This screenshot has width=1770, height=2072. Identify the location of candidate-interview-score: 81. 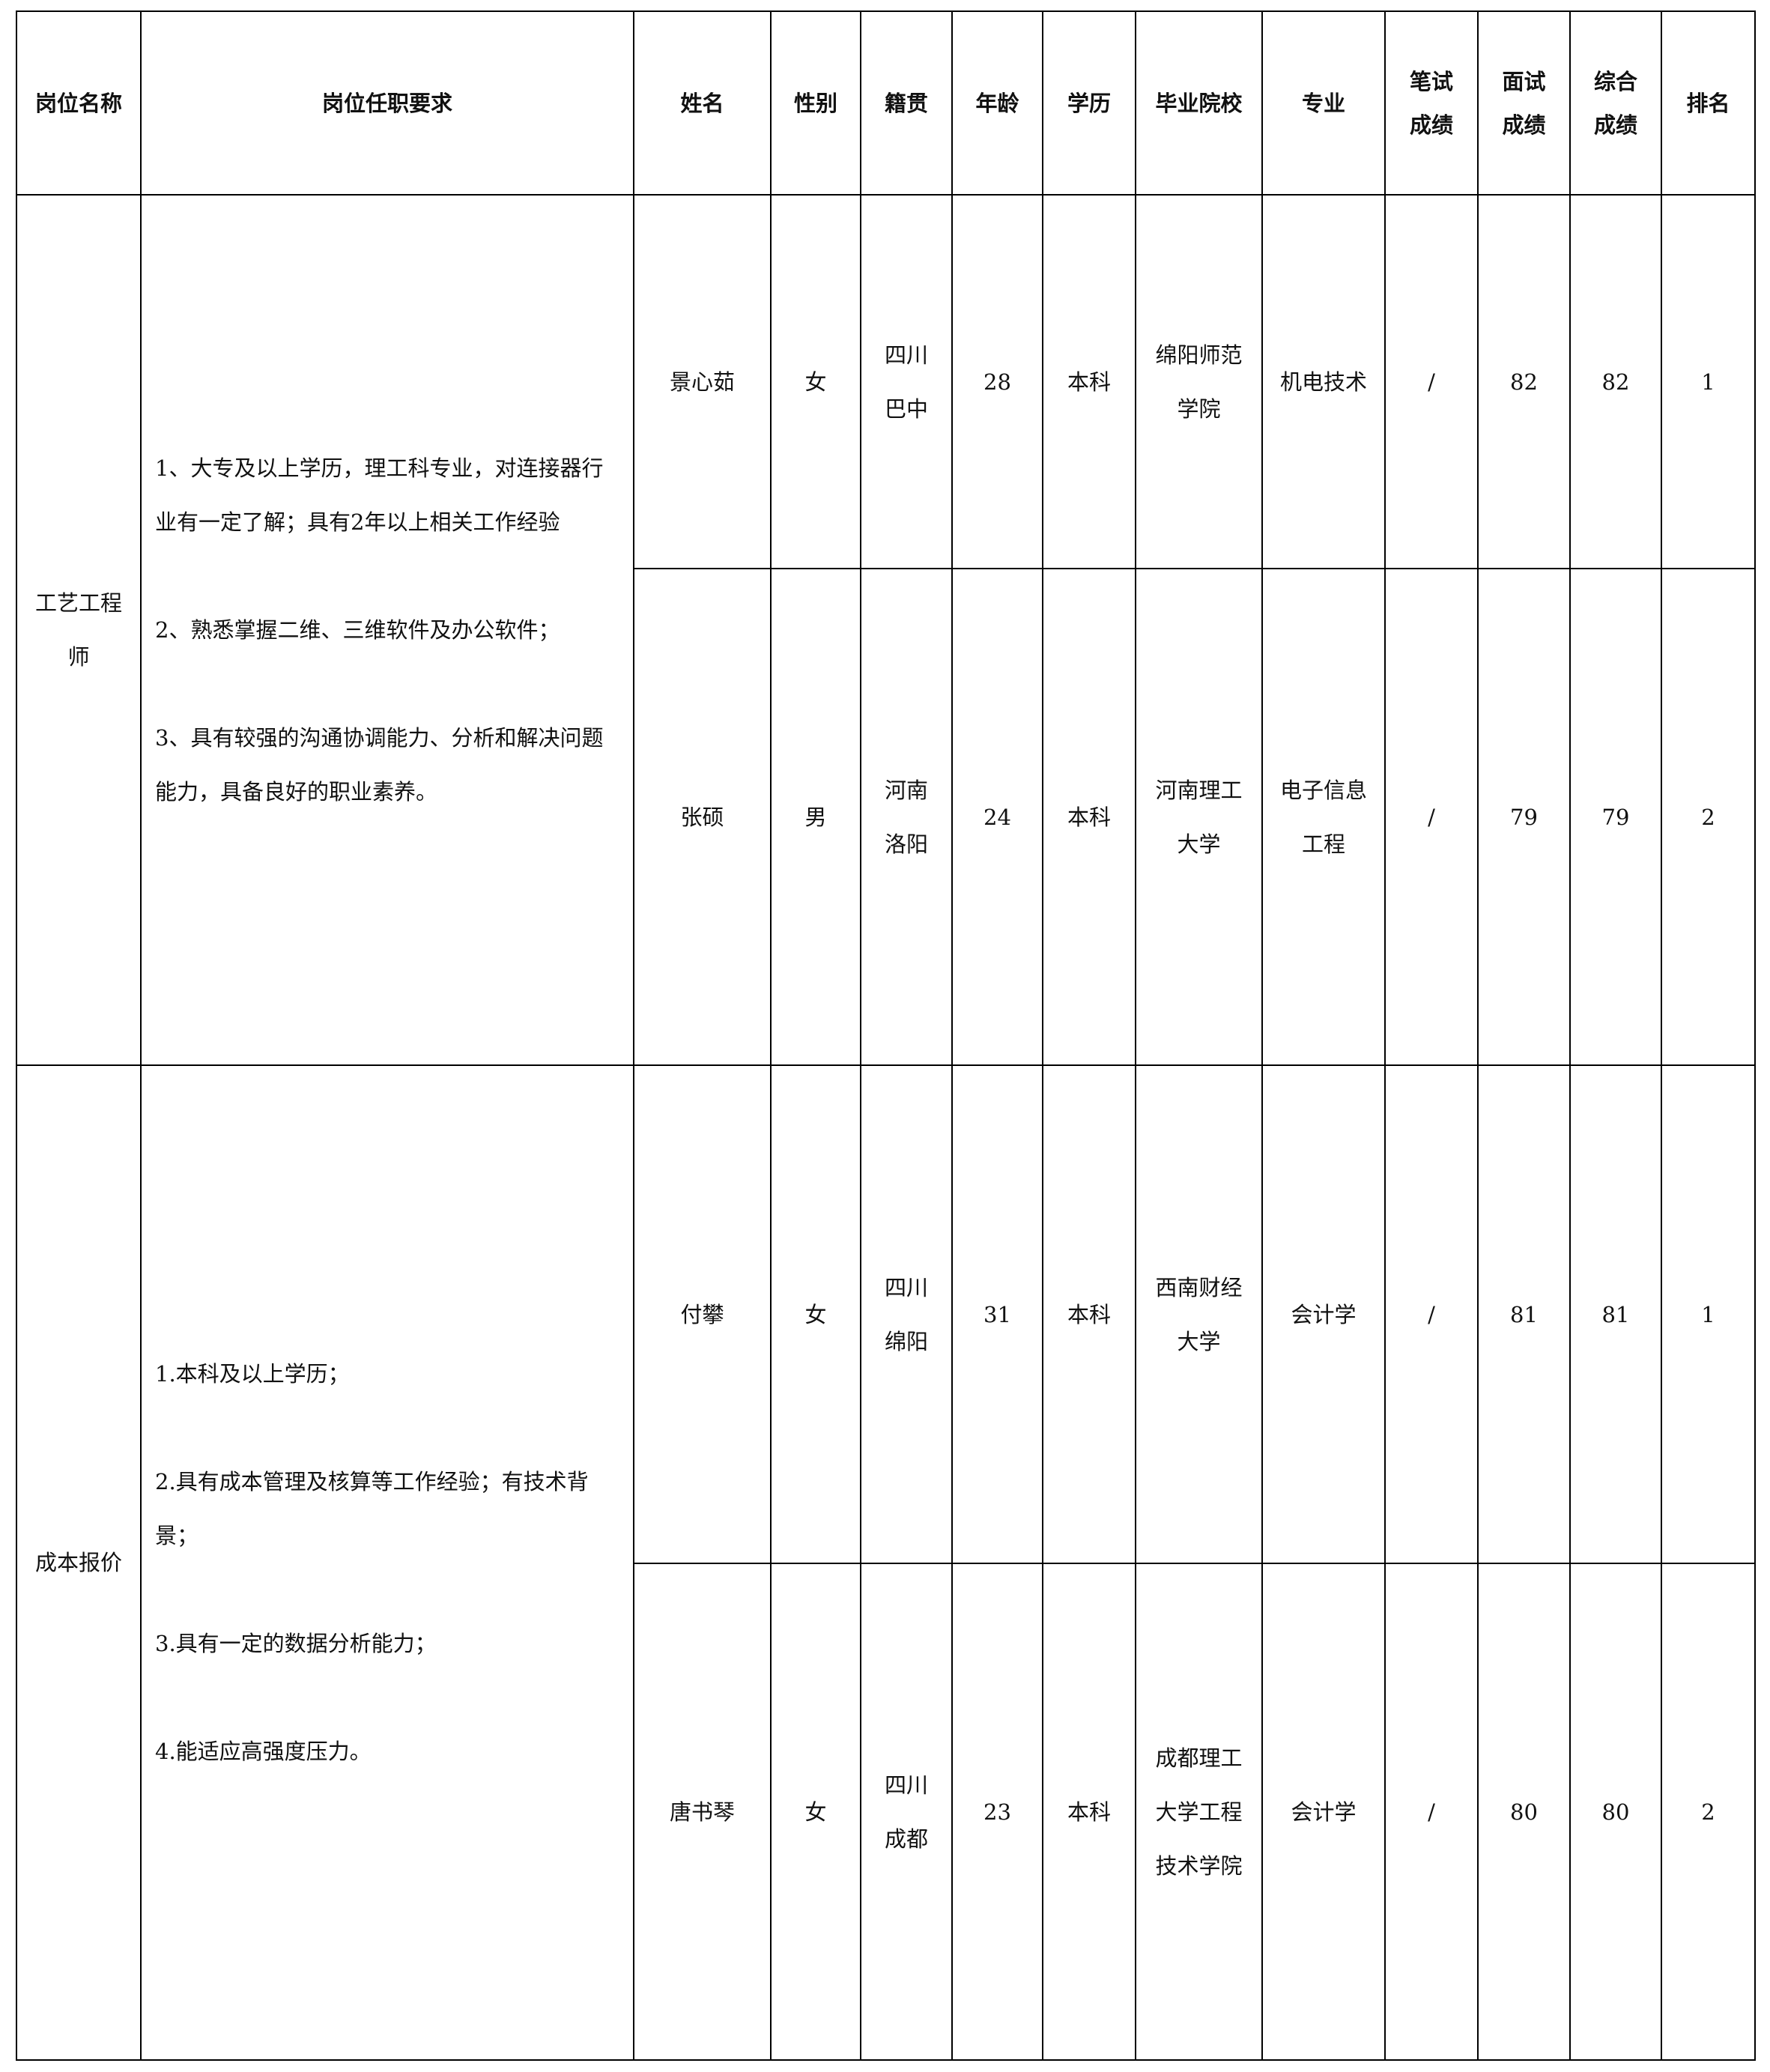
(1524, 1314).